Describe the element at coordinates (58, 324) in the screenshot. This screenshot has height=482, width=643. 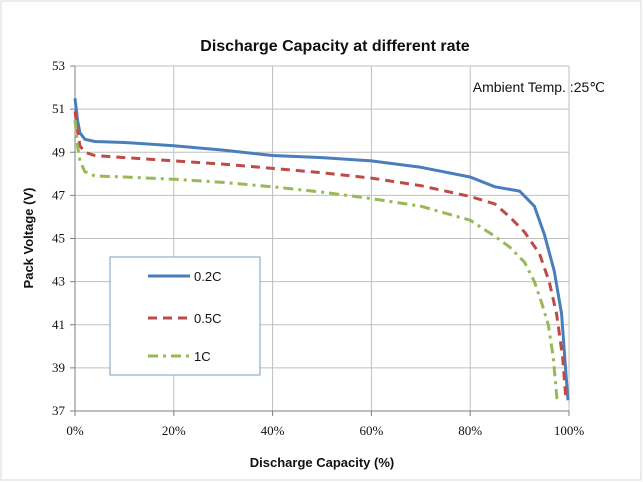
I see `y-tick-label: 41` at that location.